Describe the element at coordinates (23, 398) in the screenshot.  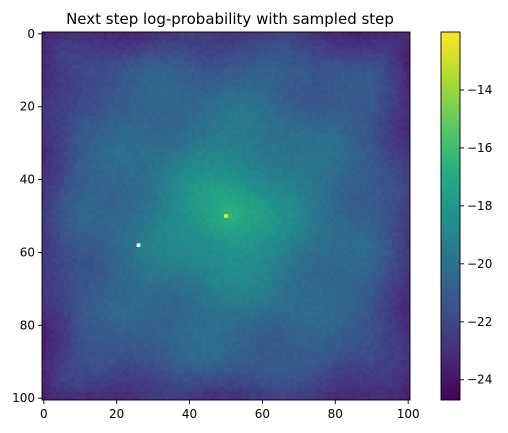
I see `y-tick-label: 100` at that location.